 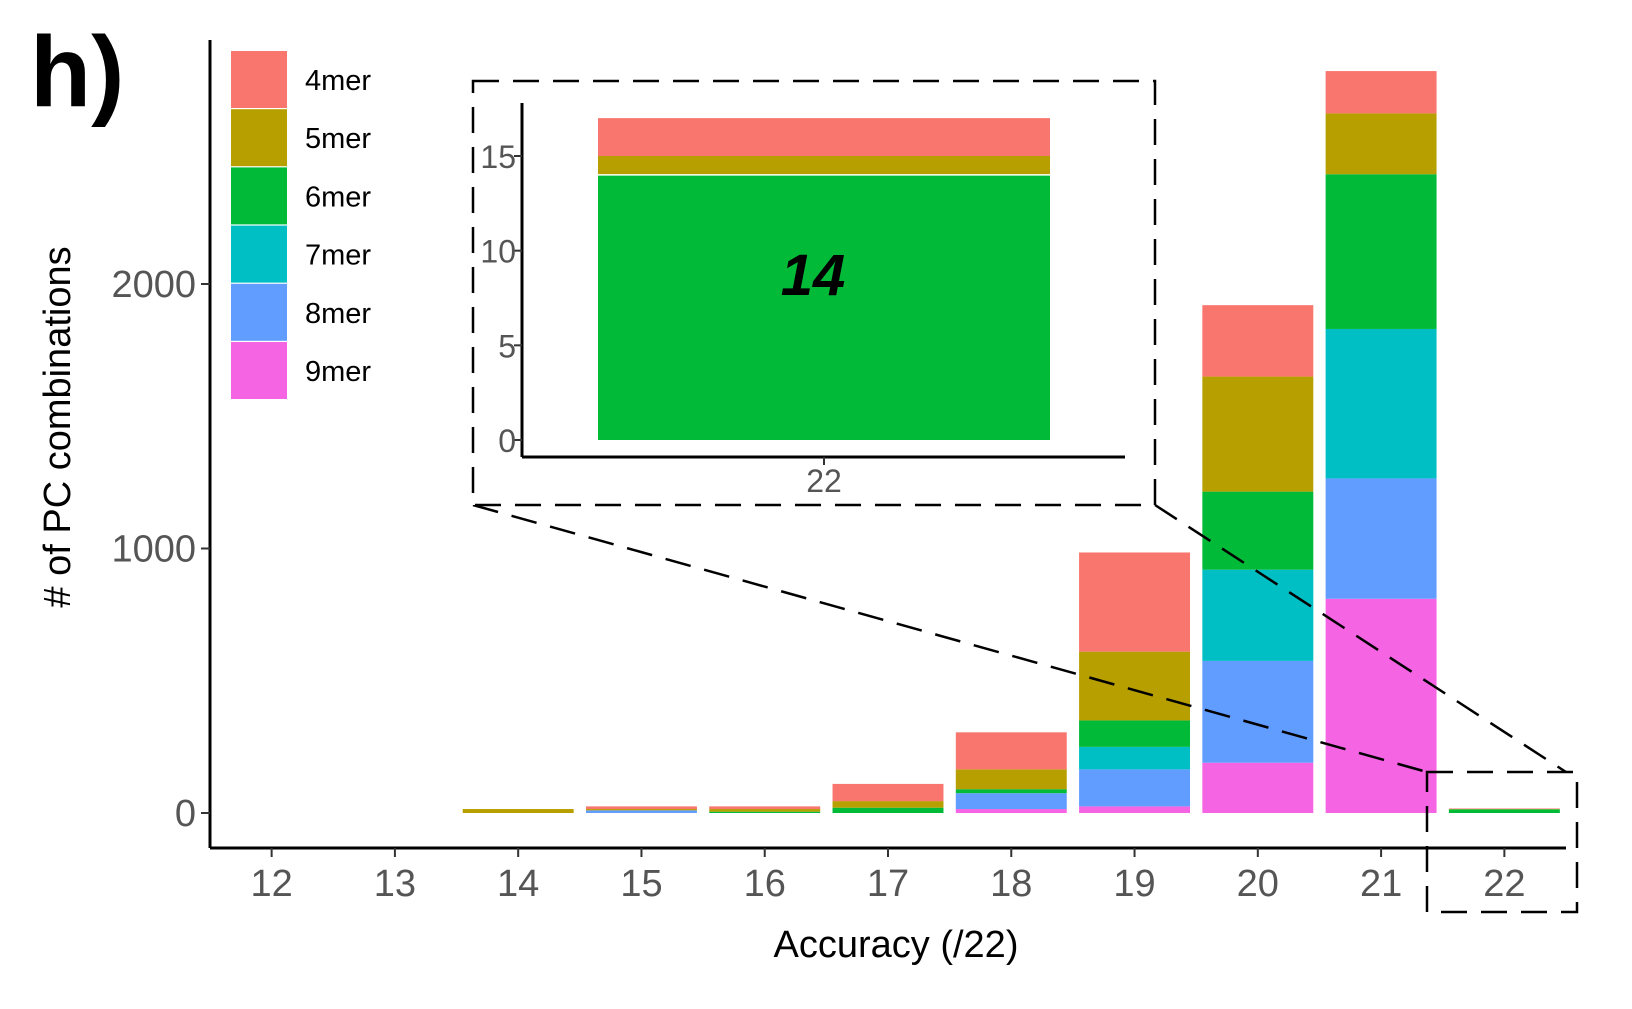 What do you see at coordinates (1258, 884) in the screenshot?
I see `x-tick-label: 20` at bounding box center [1258, 884].